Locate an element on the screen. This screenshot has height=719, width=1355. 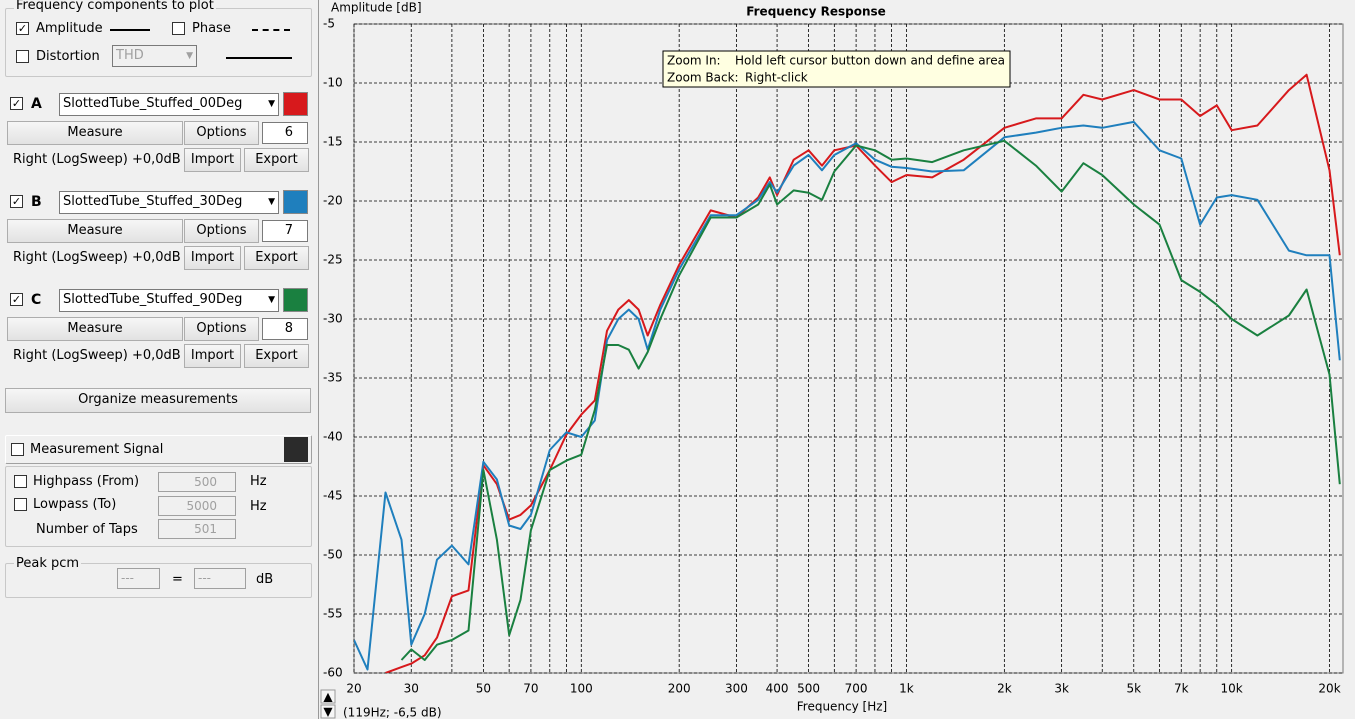
y-tick-label: -25 is located at coordinates (333, 260).